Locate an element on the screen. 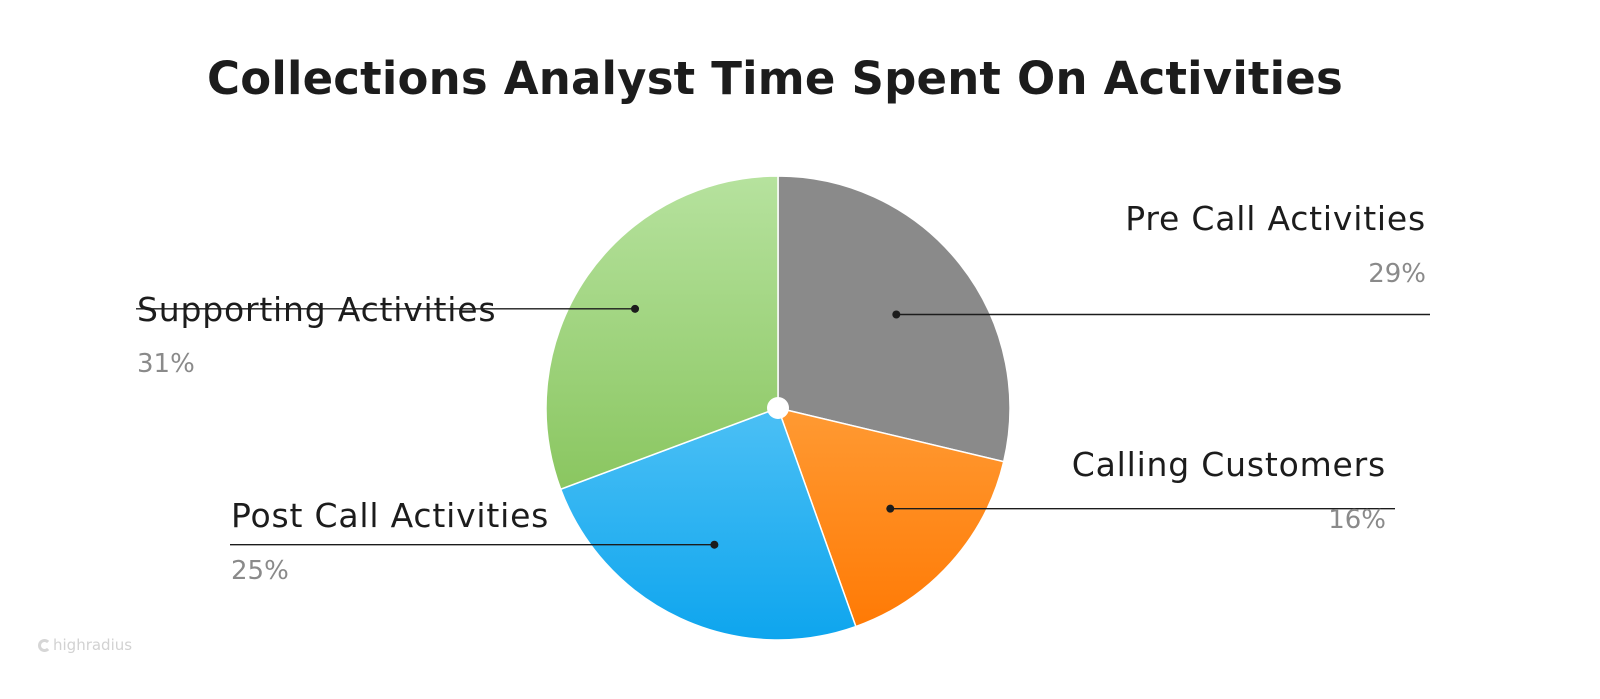  pie-slice-calling-customers is located at coordinates (890, 517).